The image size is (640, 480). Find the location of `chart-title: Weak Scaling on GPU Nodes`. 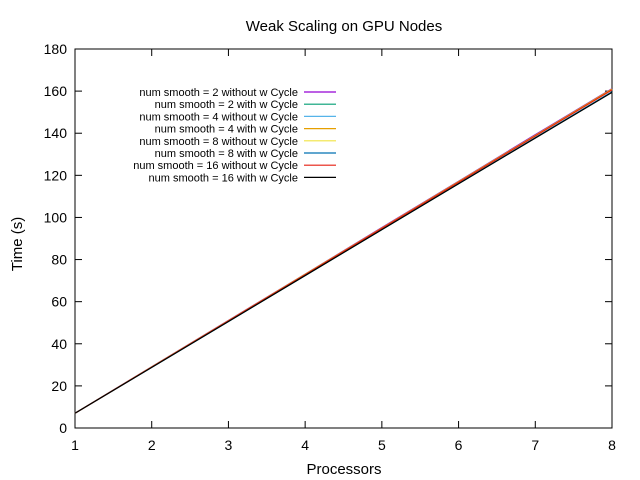

chart-title: Weak Scaling on GPU Nodes is located at coordinates (344, 26).